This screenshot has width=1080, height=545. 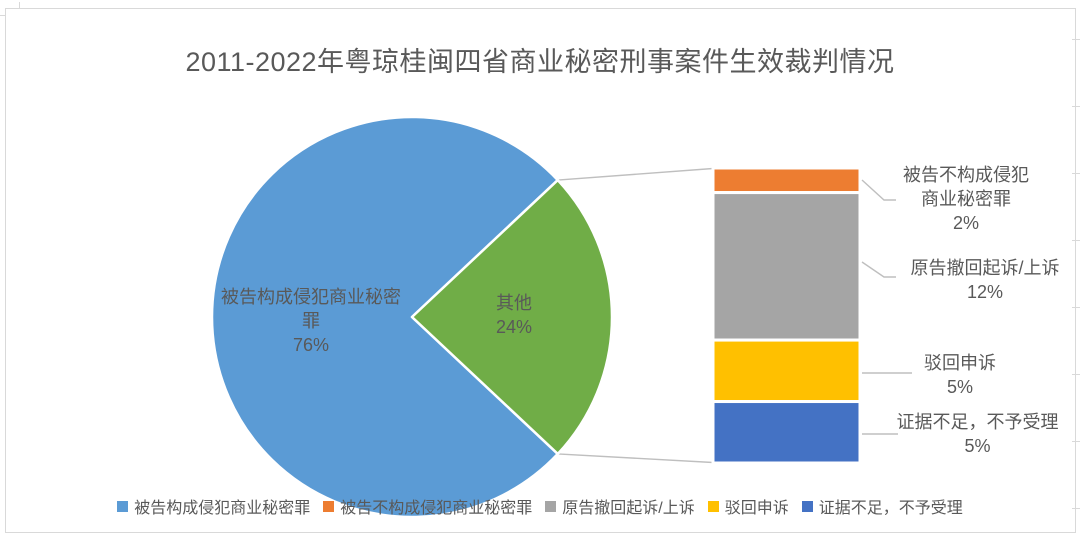 I want to click on pie-label-other-line1: 其他, so click(x=514, y=303).